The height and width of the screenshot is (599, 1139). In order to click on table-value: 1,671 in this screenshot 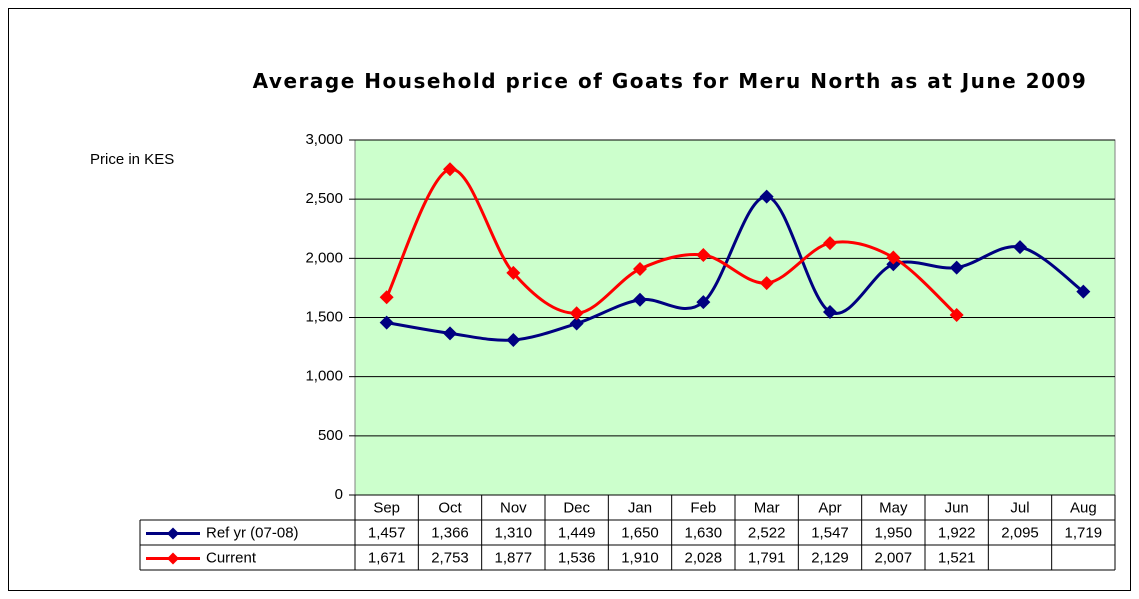, I will do `click(387, 557)`.